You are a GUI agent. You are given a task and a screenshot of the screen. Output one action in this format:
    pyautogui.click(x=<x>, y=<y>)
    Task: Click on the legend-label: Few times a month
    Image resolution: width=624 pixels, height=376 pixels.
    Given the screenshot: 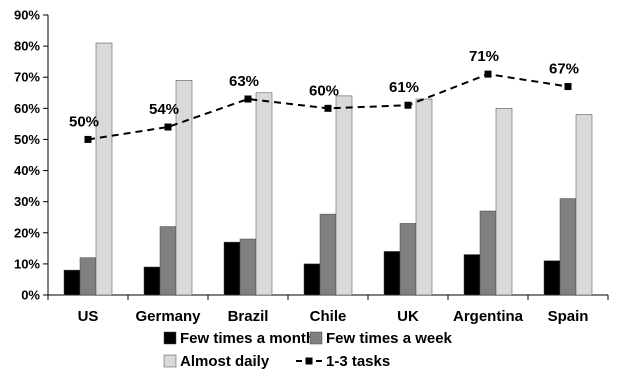 What is the action you would take?
    pyautogui.click(x=247, y=338)
    